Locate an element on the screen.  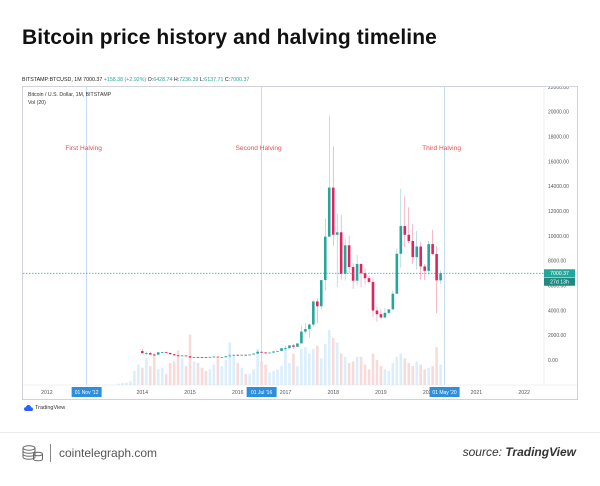
halving-date-badges: 01 Nov '12 01 Jul '16 01 May '20 is located at coordinates (265, 392).